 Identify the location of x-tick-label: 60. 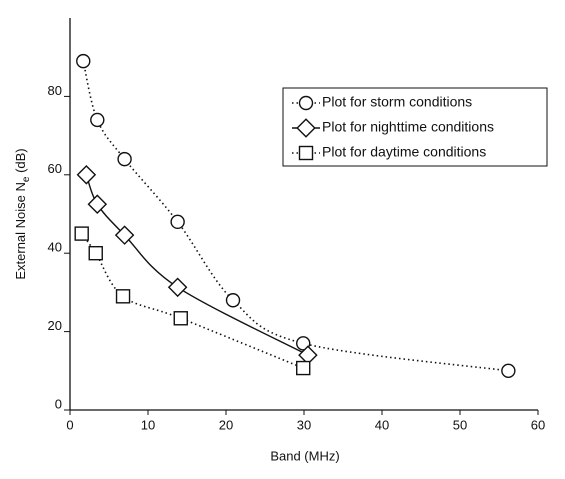
(538, 424).